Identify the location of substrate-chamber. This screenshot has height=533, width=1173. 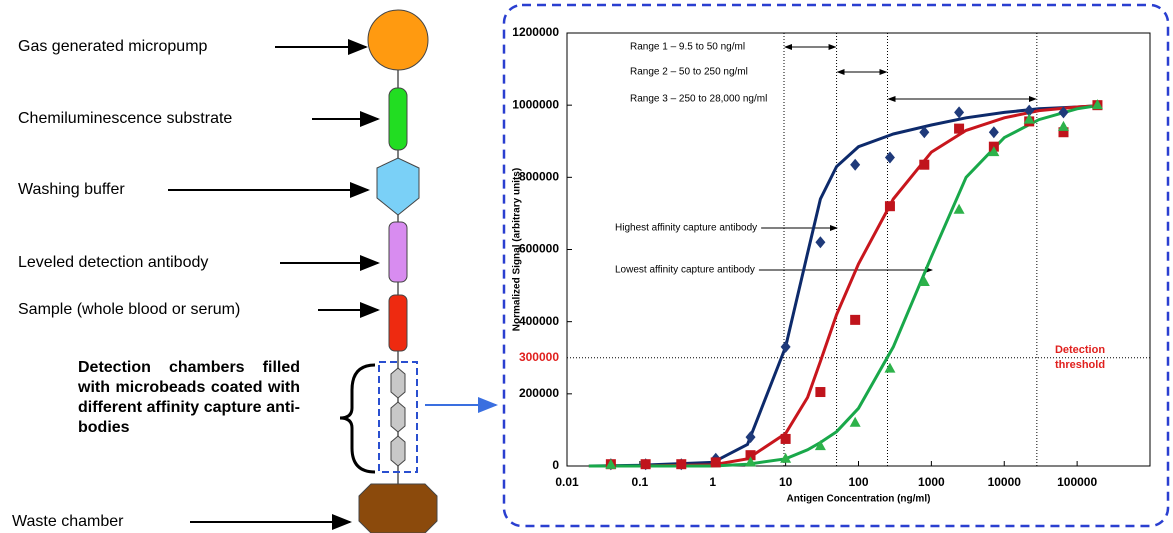
(398, 119).